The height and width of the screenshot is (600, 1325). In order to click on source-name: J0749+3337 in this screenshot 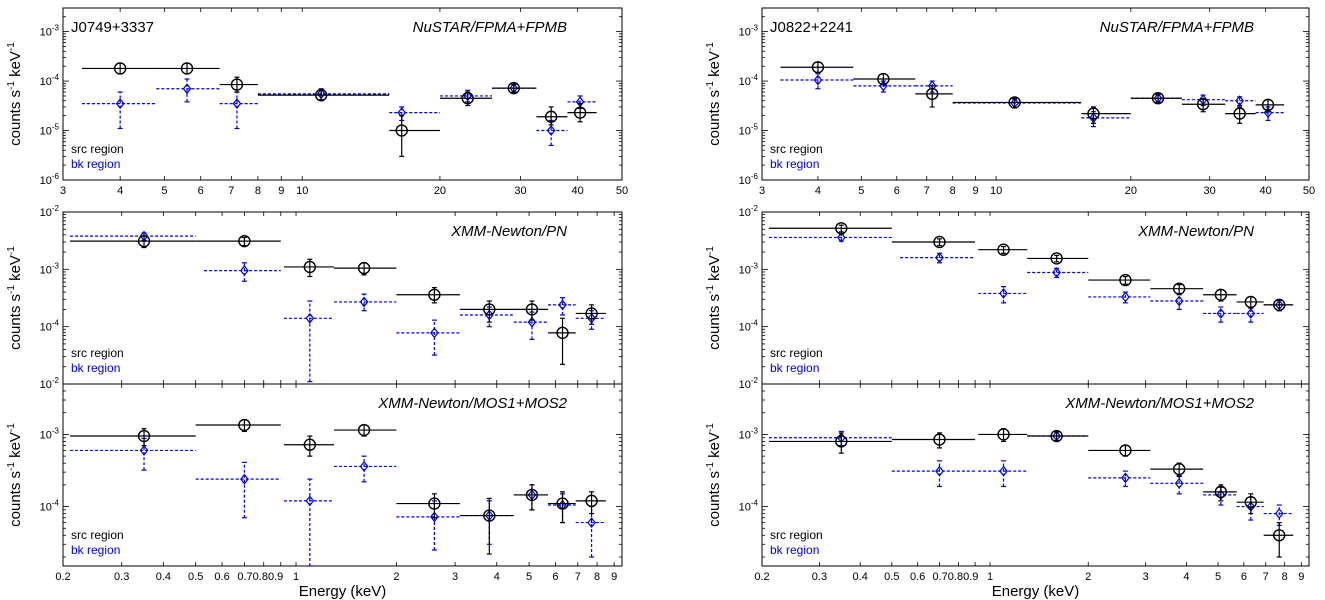, I will do `click(112, 27)`.